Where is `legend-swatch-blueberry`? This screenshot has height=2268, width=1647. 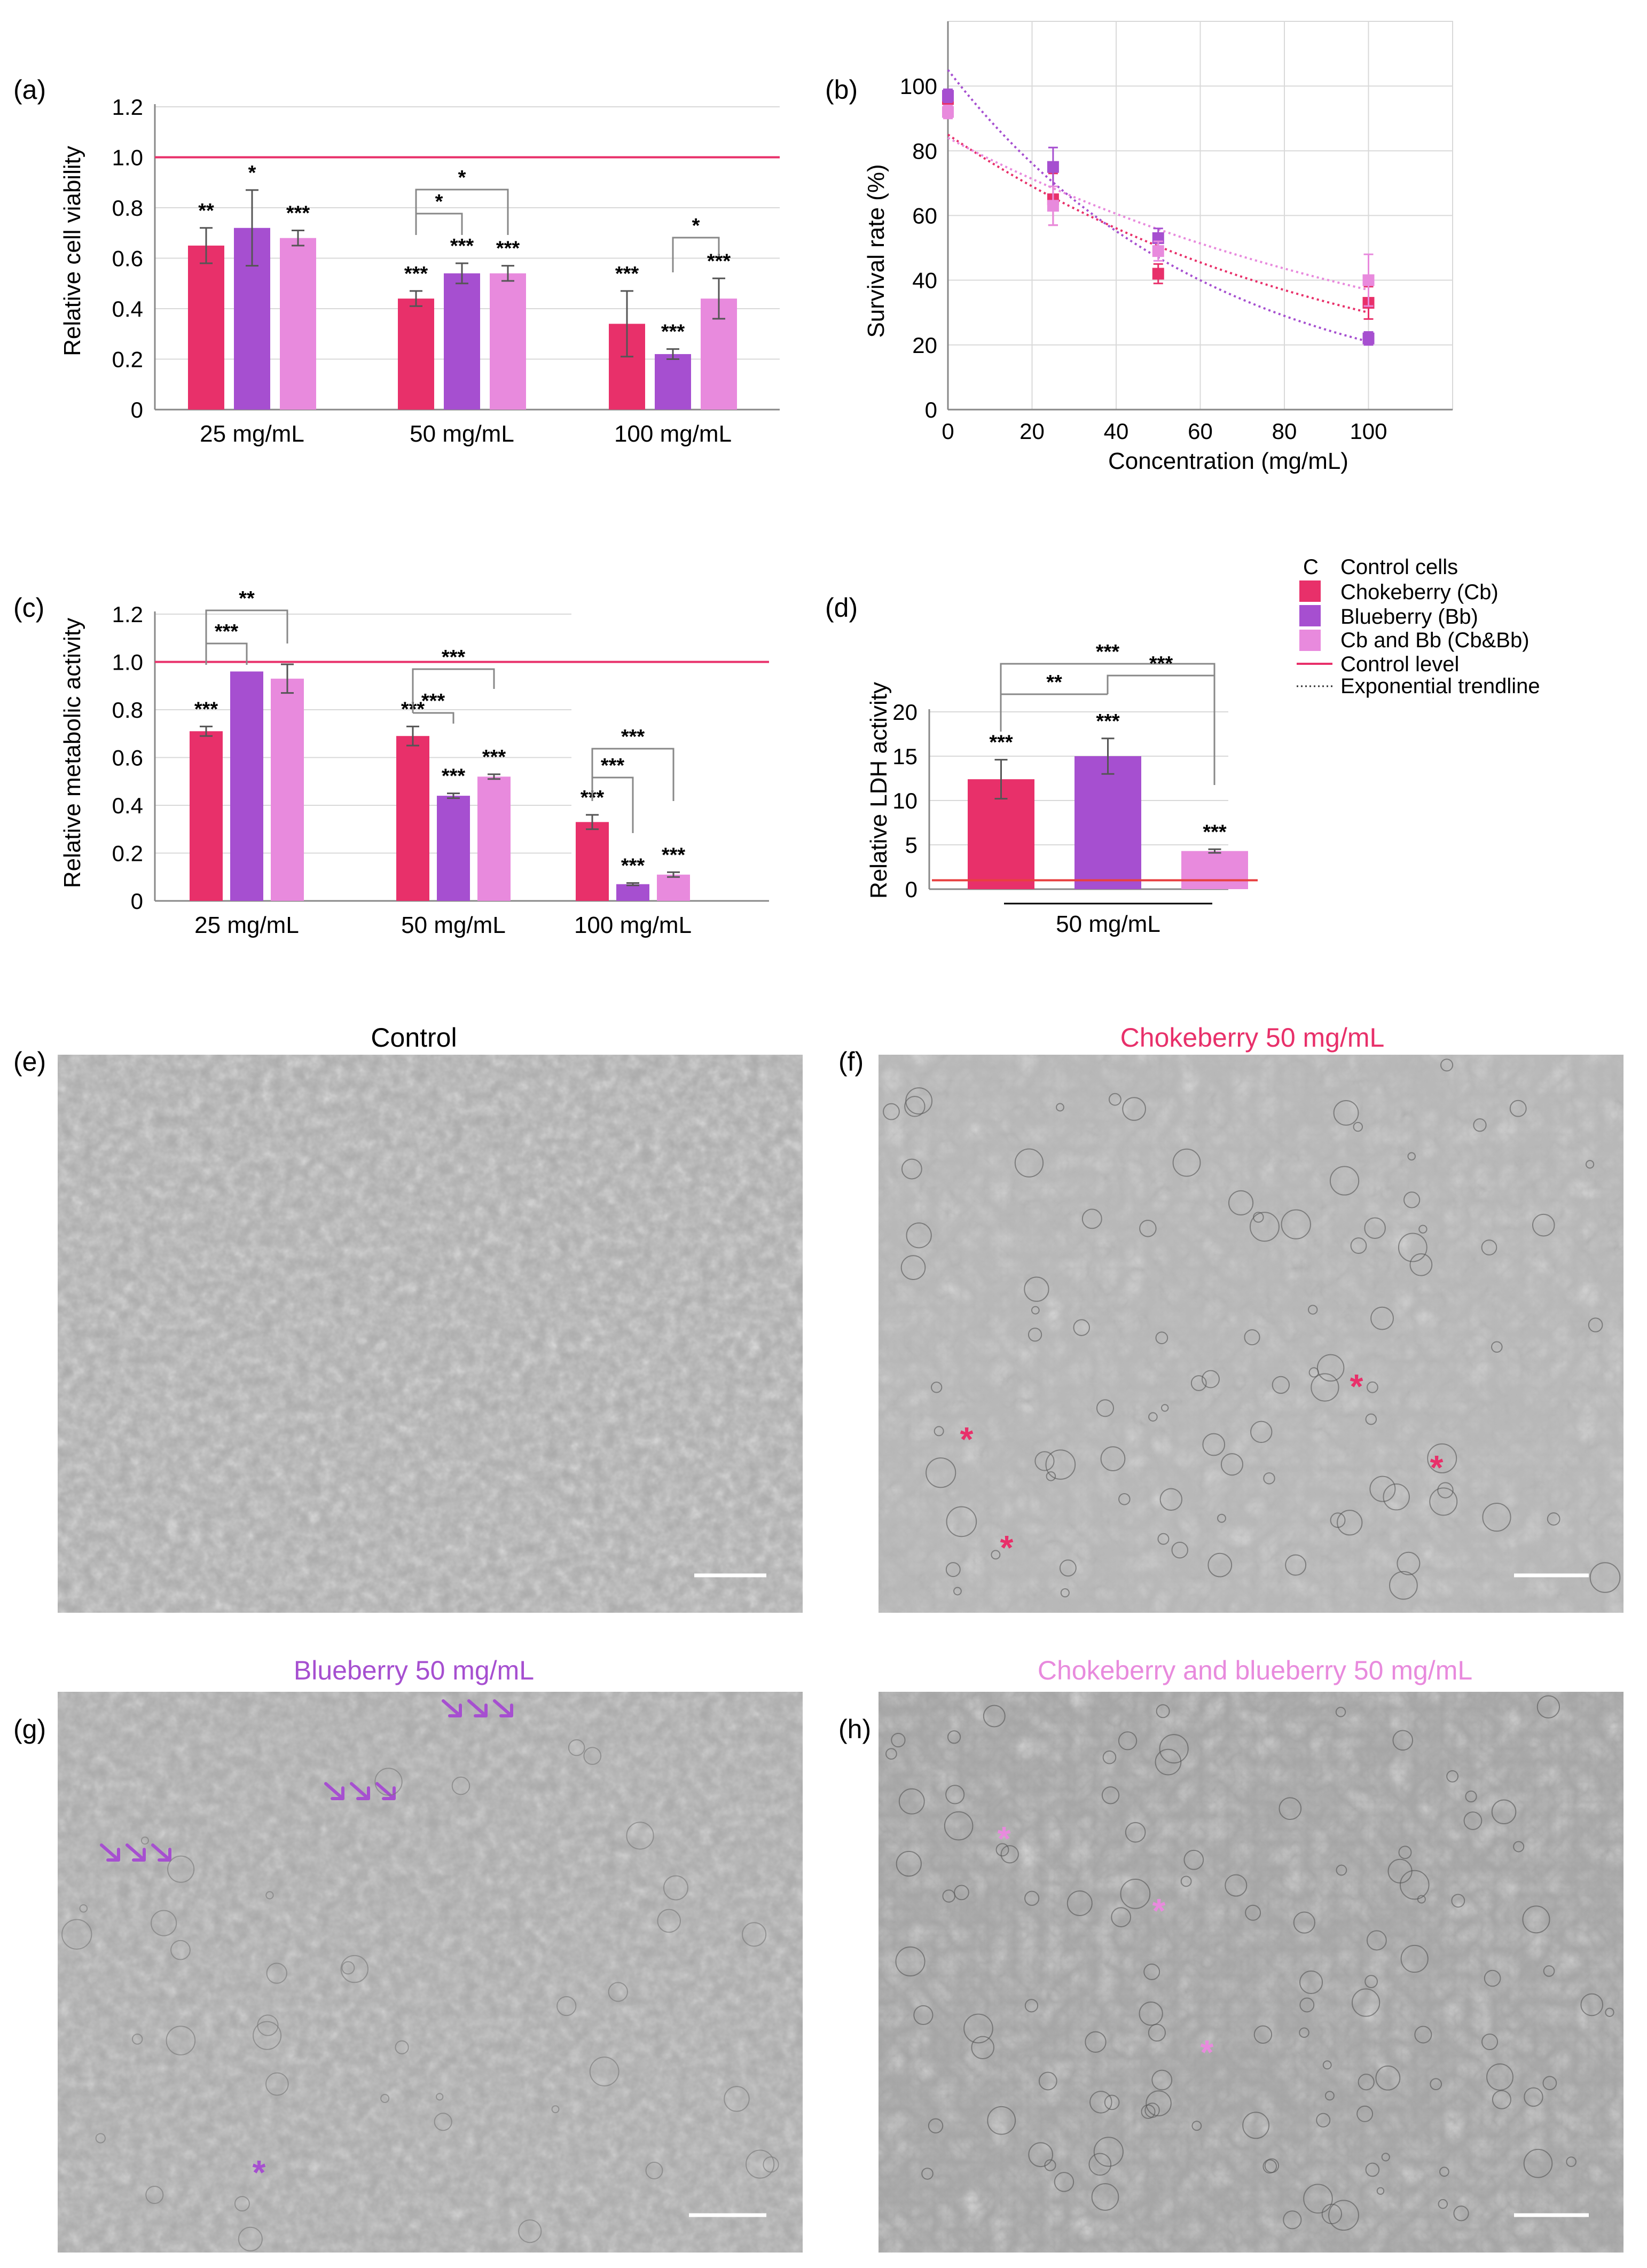 legend-swatch-blueberry is located at coordinates (1310, 615).